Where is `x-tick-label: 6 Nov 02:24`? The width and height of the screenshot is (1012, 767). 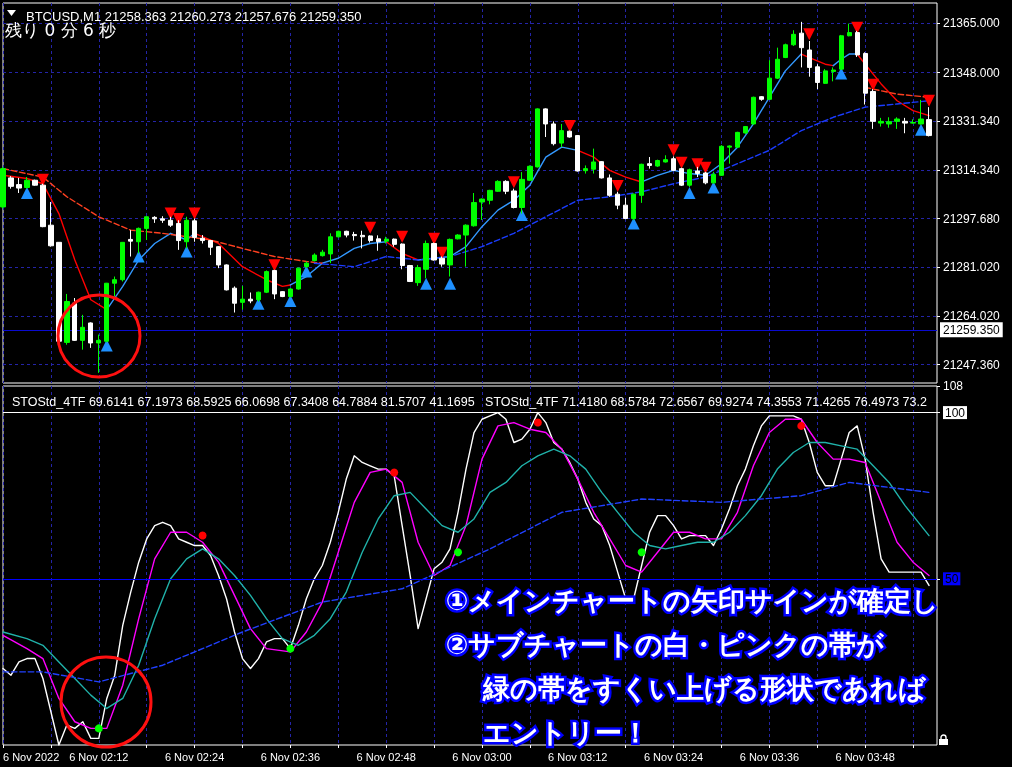
x-tick-label: 6 Nov 02:24 is located at coordinates (194, 756).